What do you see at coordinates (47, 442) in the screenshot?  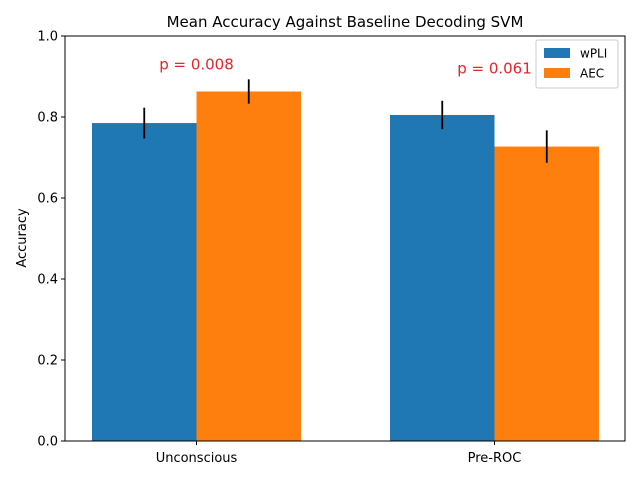 I see `y-tick-label: 0.0` at bounding box center [47, 442].